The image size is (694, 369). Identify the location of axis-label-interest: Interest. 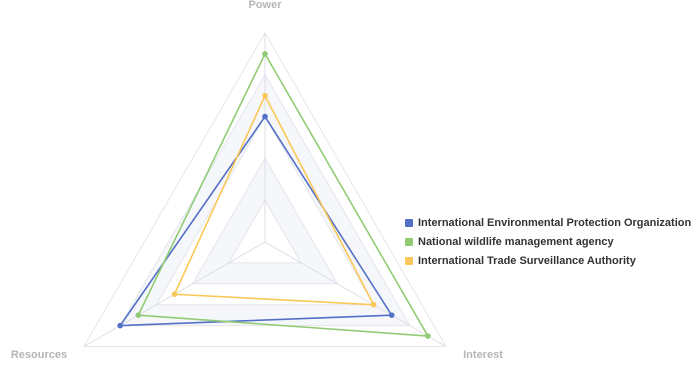
(483, 355).